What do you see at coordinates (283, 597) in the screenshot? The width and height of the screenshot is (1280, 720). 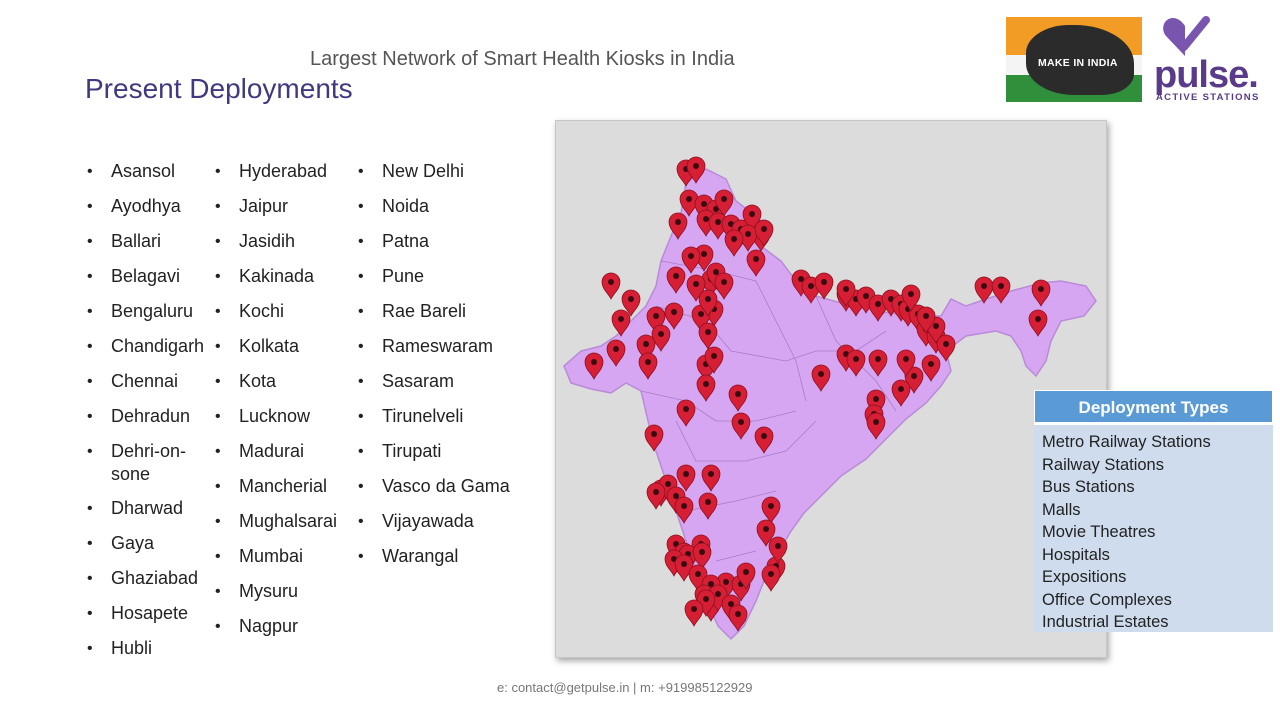 I see `city-item: Mysuru` at bounding box center [283, 597].